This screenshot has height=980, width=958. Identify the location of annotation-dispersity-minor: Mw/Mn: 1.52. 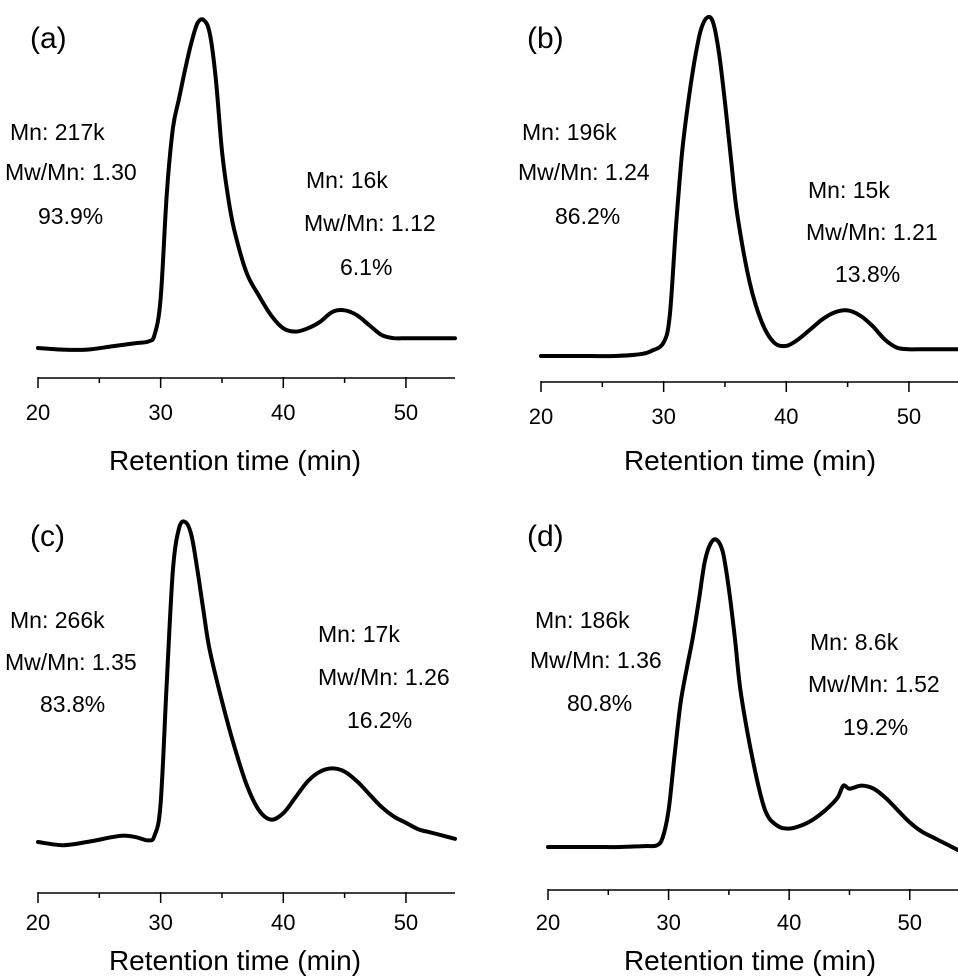
(874, 684).